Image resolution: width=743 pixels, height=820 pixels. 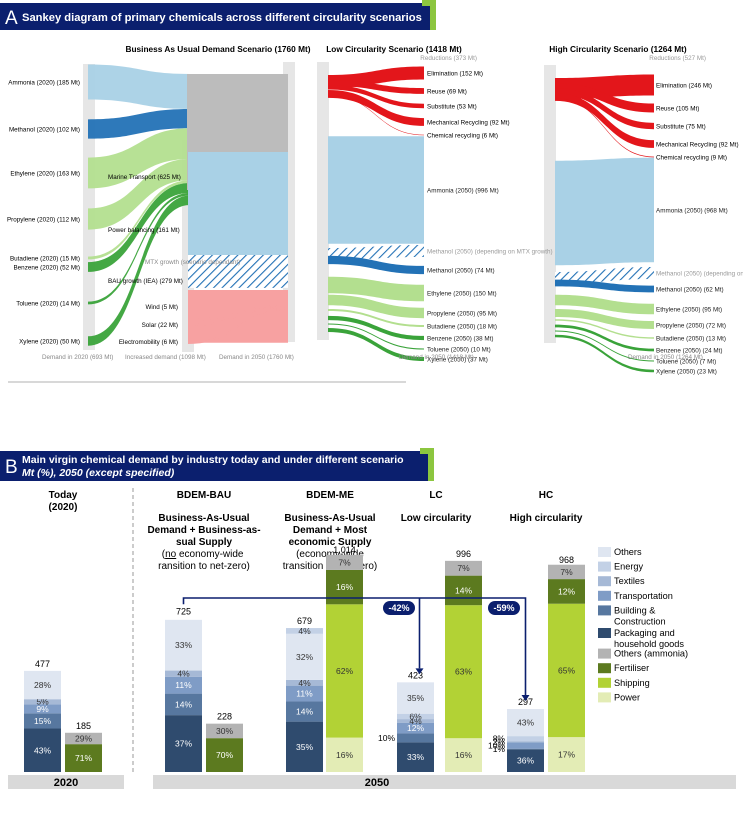 What do you see at coordinates (689, 351) in the screenshot?
I see `hc-output-label: Benzene (2050) (24 Mt)` at bounding box center [689, 351].